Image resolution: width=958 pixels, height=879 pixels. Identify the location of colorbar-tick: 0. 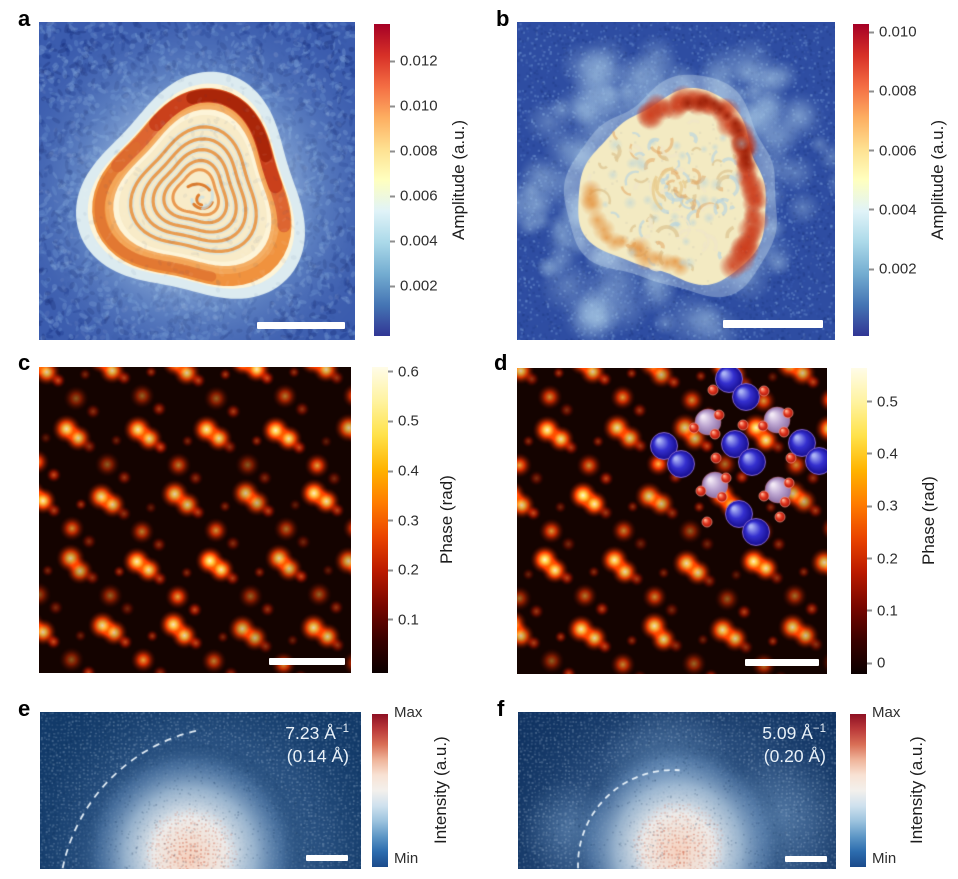
(876, 663).